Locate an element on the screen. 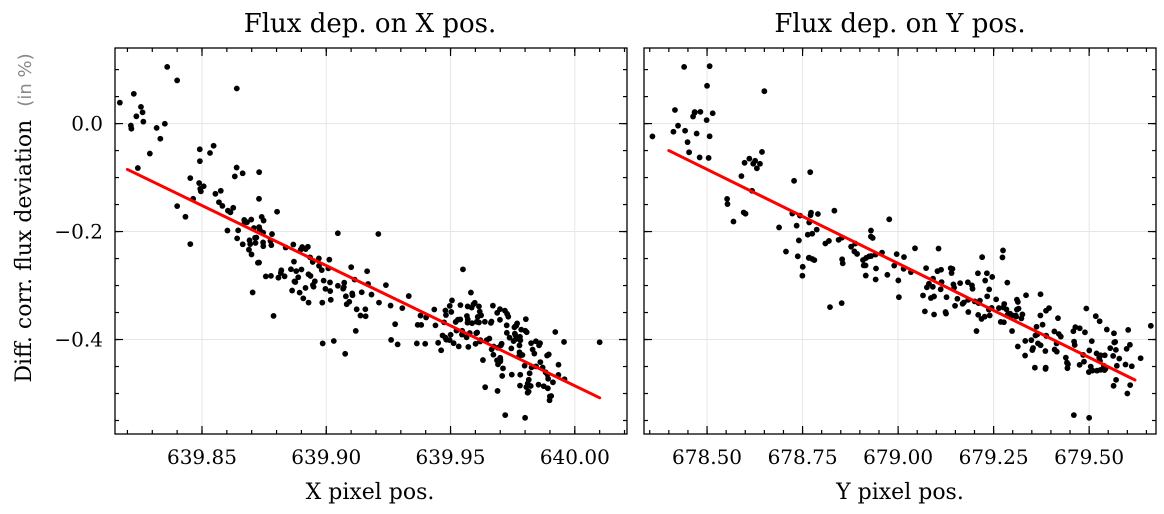 The width and height of the screenshot is (1164, 514). x-tick-label: 639.90 is located at coordinates (326, 457).